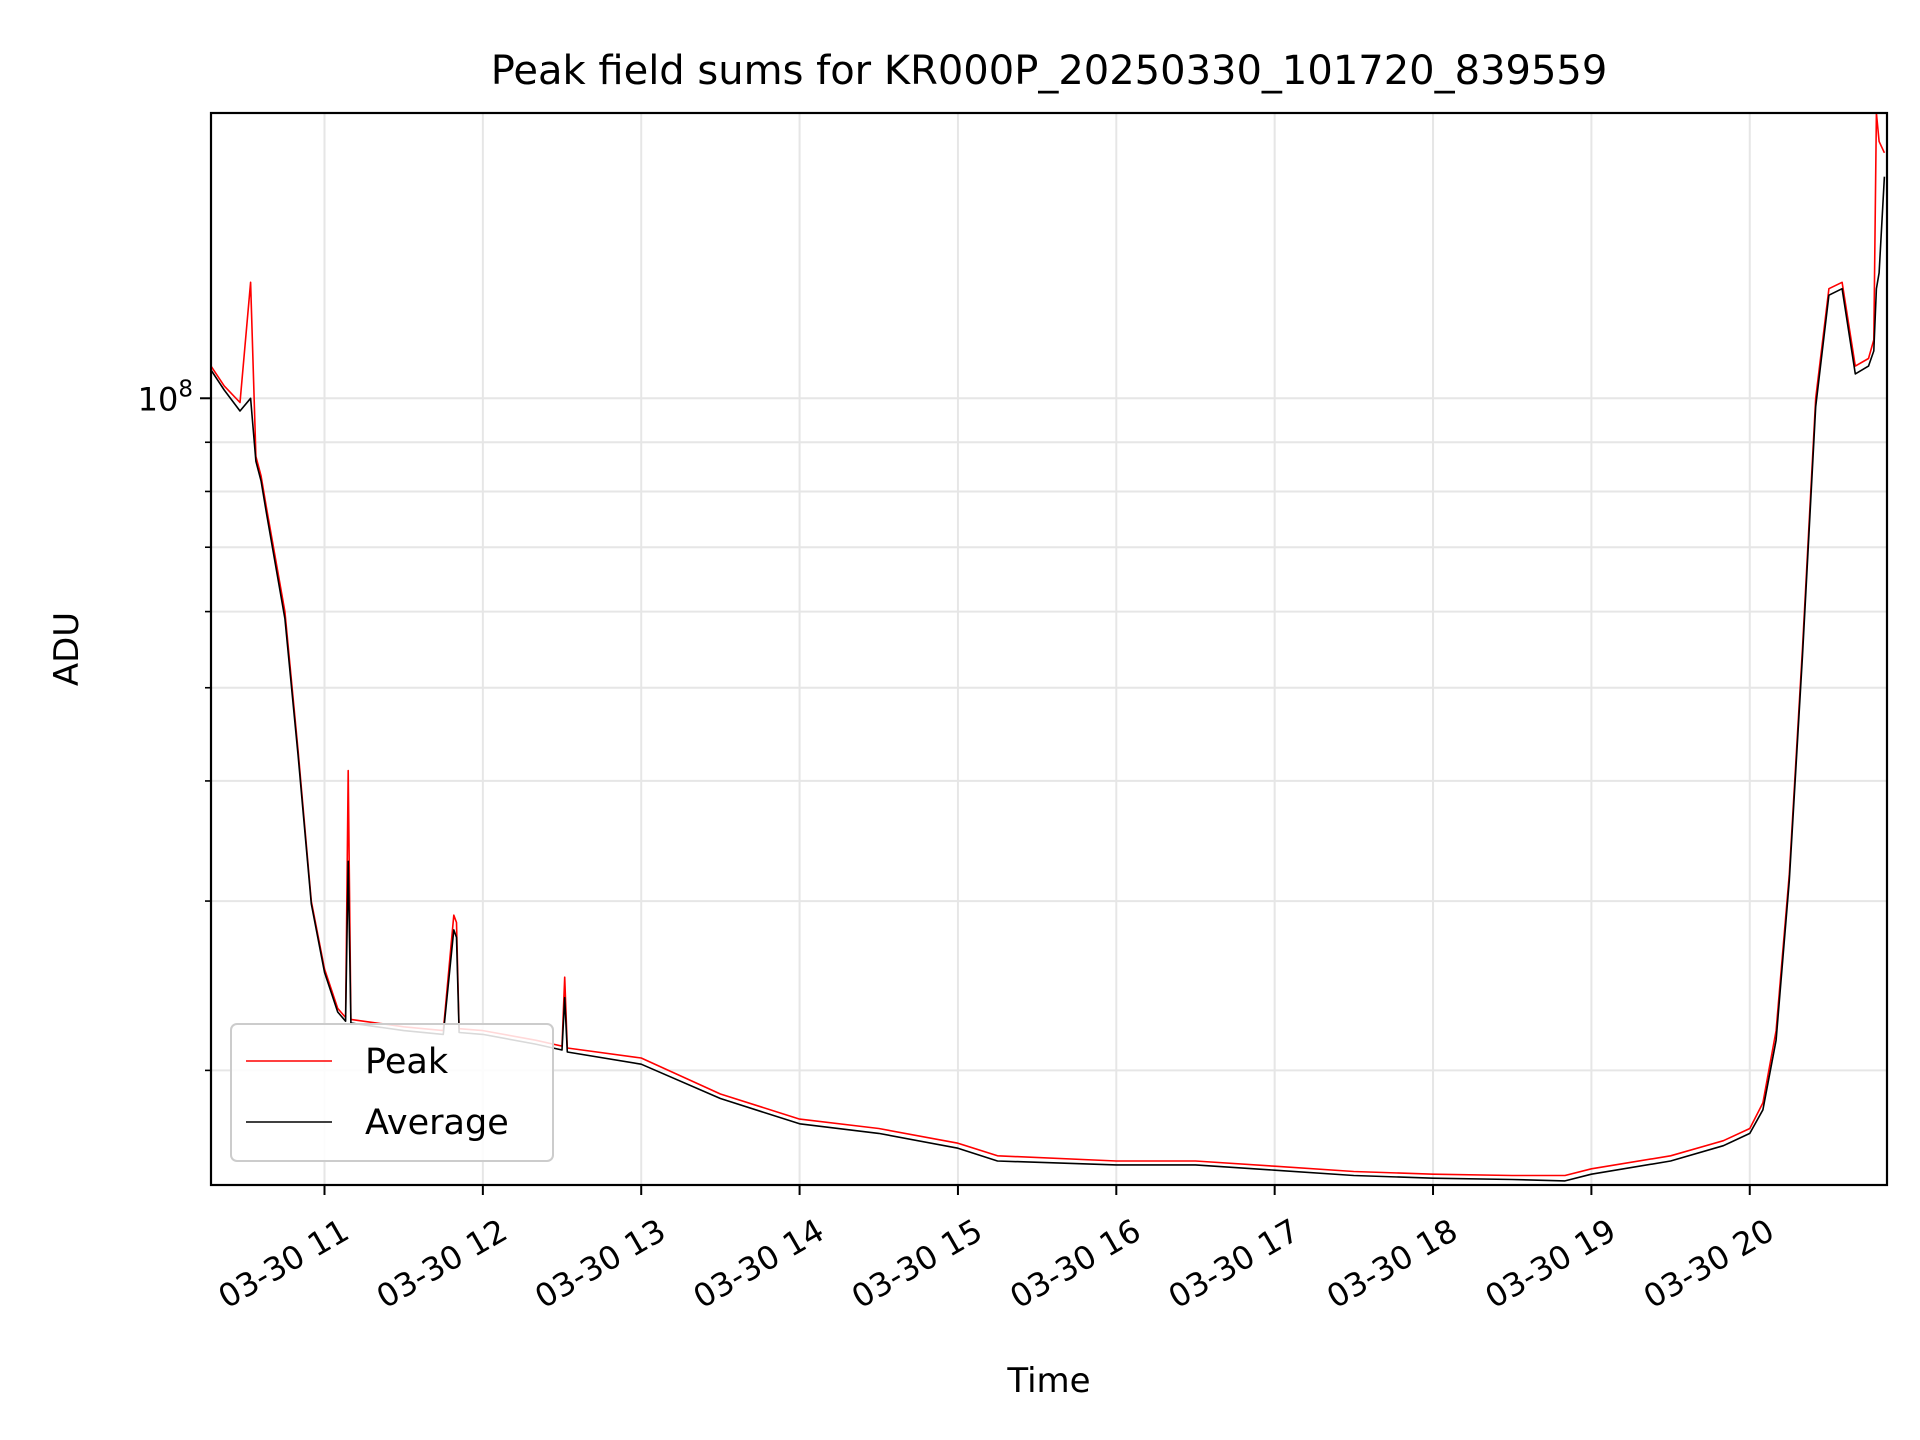  What do you see at coordinates (165, 397) in the screenshot?
I see `y-tick-label: 108` at bounding box center [165, 397].